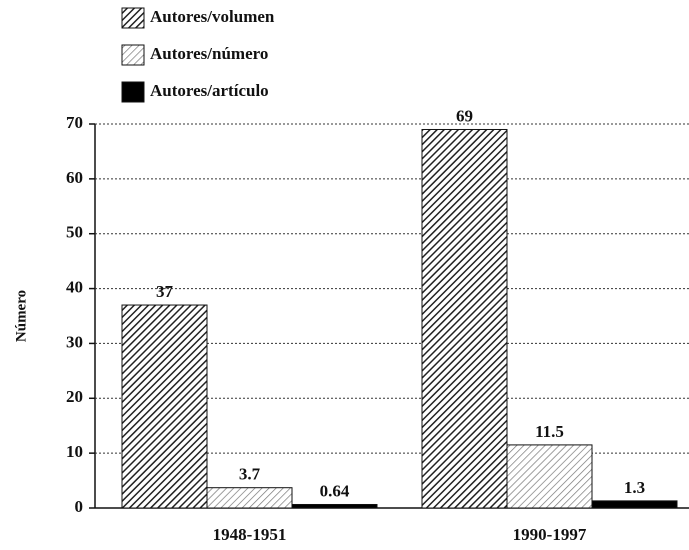 This screenshot has height=550, width=689. What do you see at coordinates (250, 474) in the screenshot?
I see `data-label: 3.7` at bounding box center [250, 474].